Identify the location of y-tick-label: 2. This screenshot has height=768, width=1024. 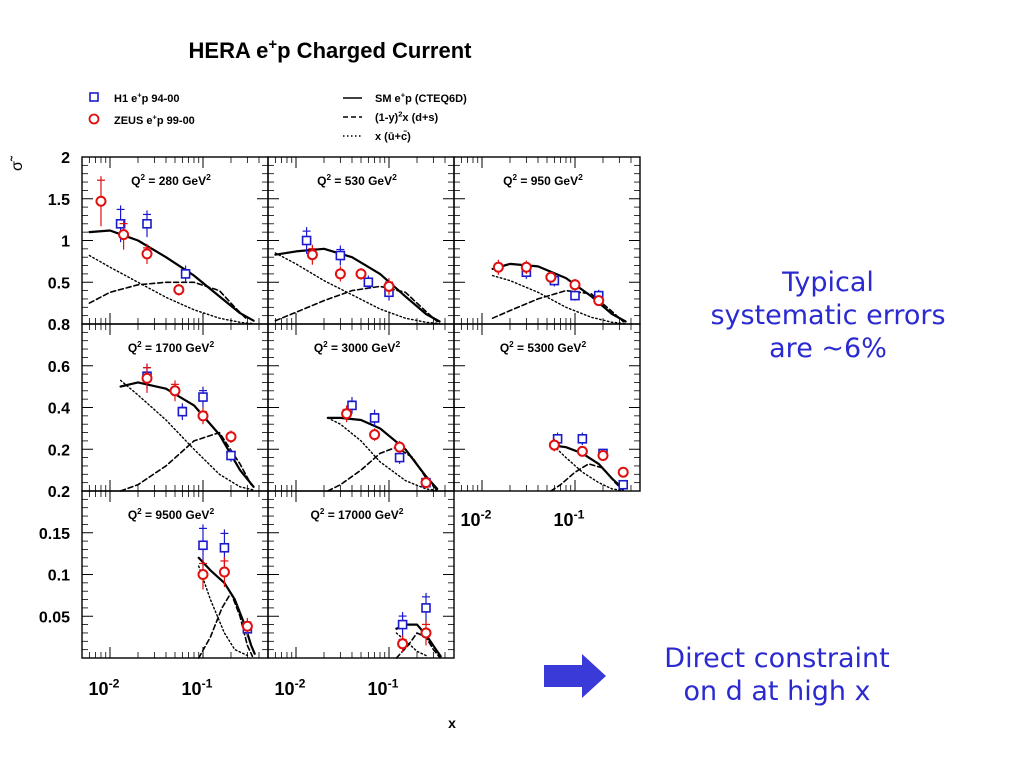
(65, 158).